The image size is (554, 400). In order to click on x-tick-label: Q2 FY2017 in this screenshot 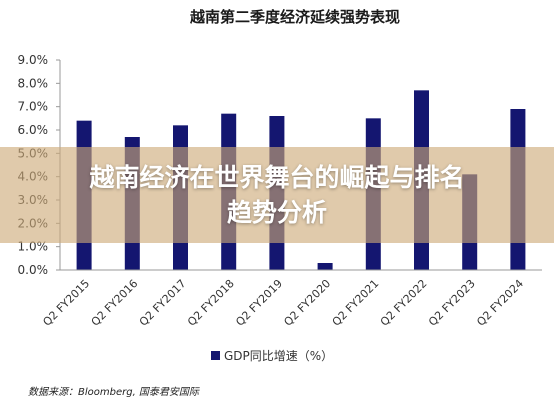, I will do `click(163, 303)`.